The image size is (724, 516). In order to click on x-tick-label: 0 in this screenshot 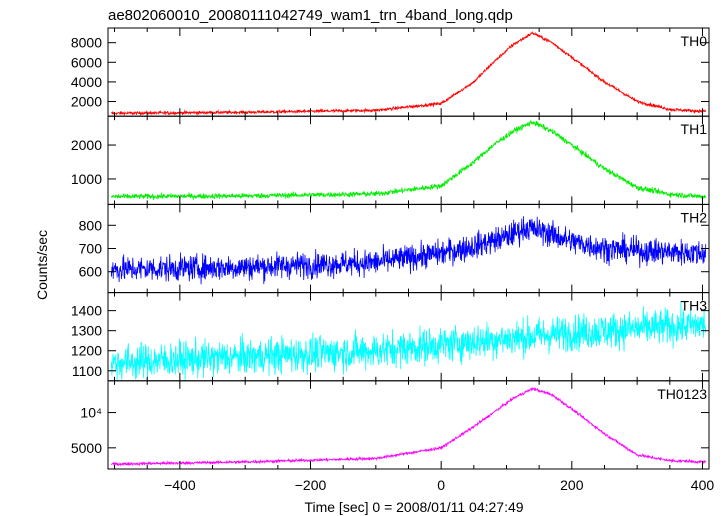, I will do `click(441, 485)`.